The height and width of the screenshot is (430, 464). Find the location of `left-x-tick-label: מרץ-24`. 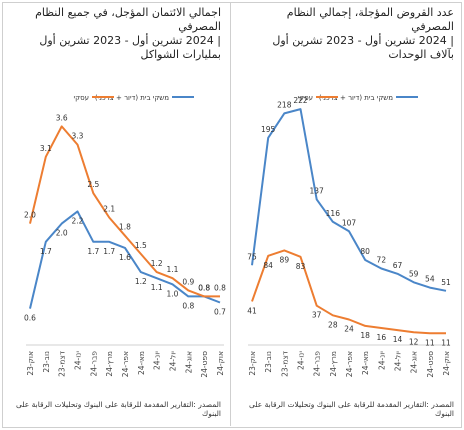

left-x-tick-label: מרץ-24 is located at coordinates (109, 364).